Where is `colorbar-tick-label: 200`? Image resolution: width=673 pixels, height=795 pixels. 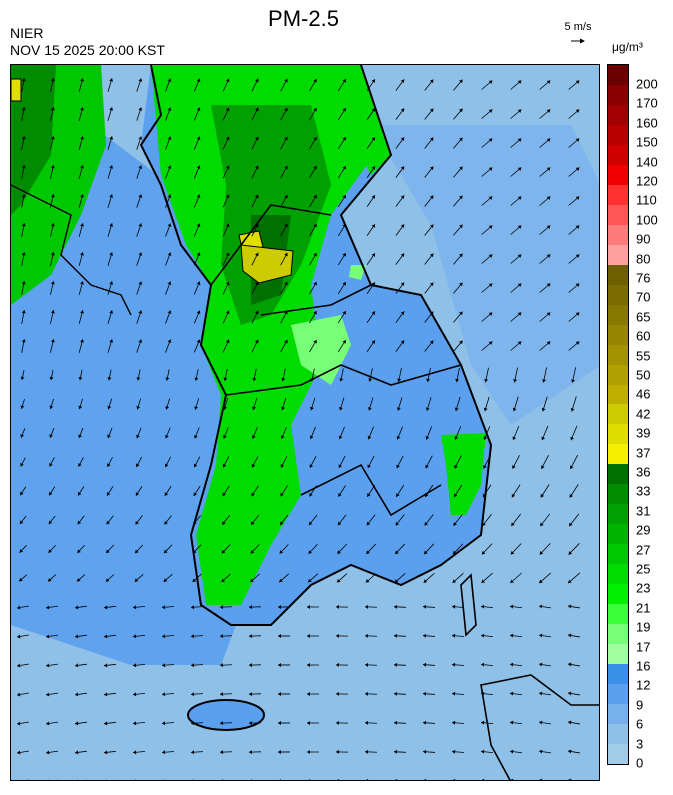
colorbar-tick-label: 200 is located at coordinates (647, 84).